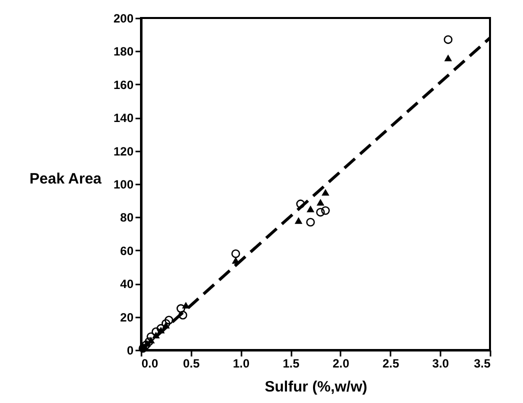 This screenshot has width=523, height=403. What do you see at coordinates (130, 351) in the screenshot?
I see `y-tick-label: 0` at bounding box center [130, 351].